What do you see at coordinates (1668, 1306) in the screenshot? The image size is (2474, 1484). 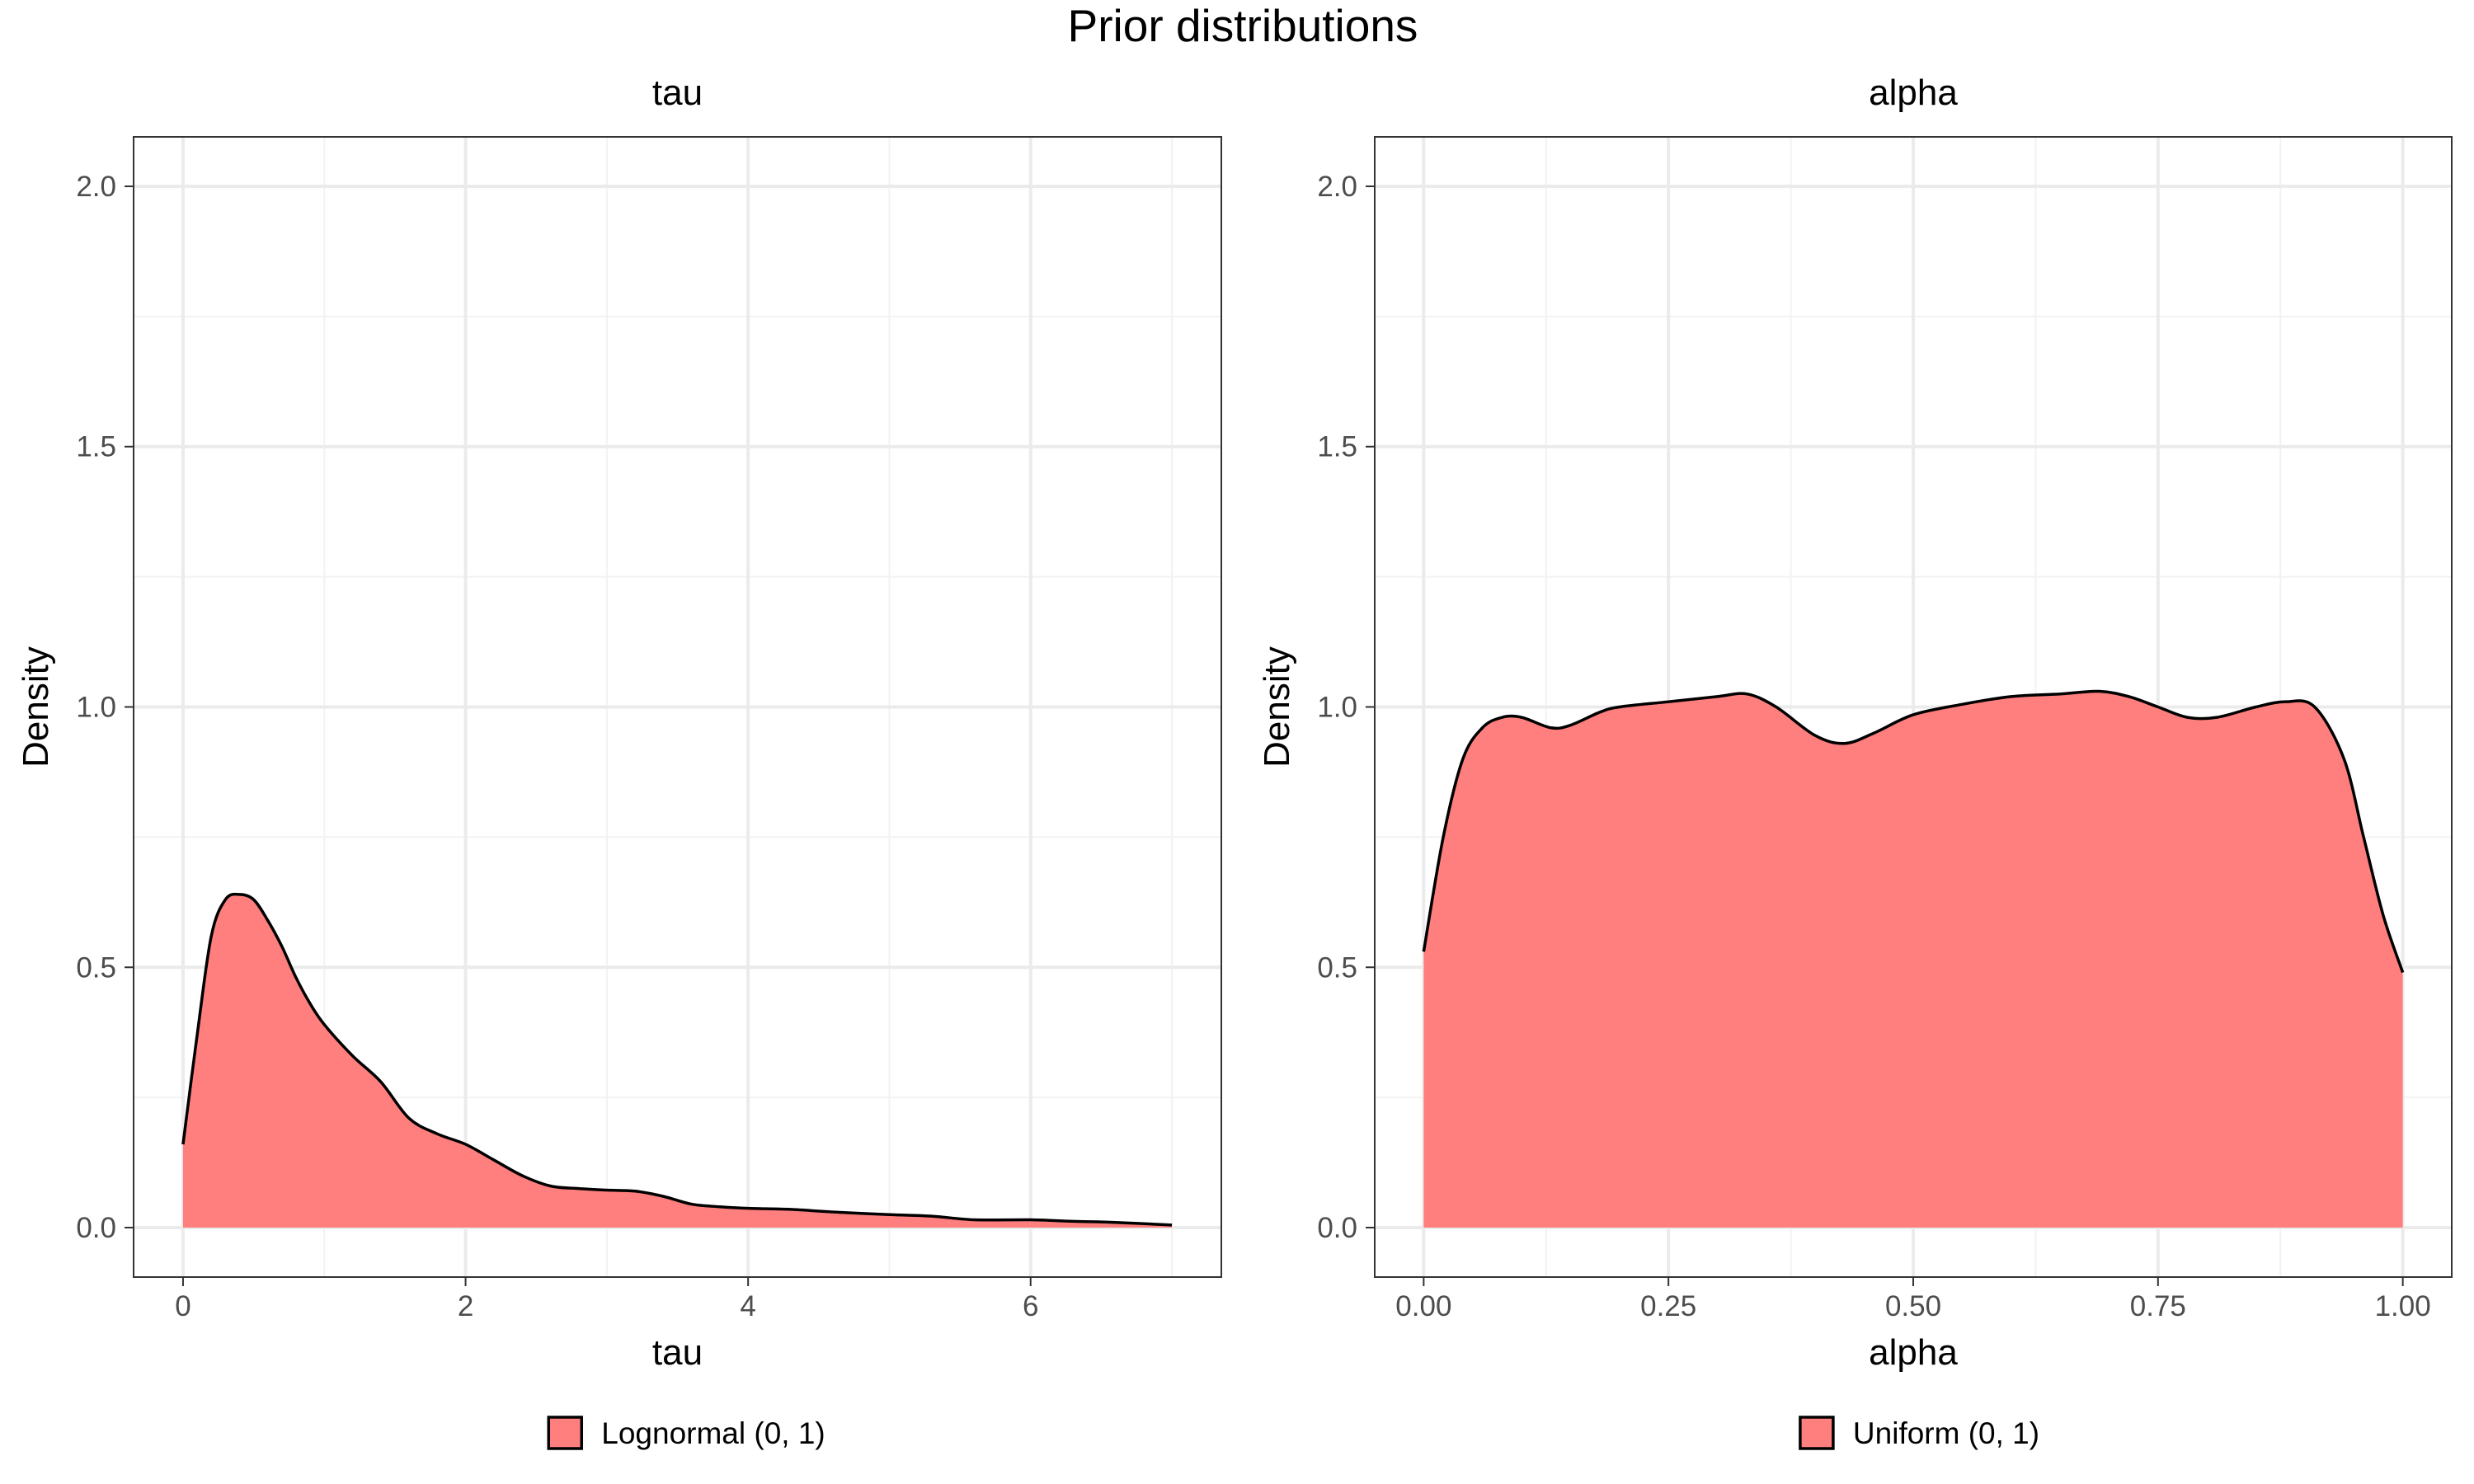 I see `x-tick-label: 0.25` at bounding box center [1668, 1306].